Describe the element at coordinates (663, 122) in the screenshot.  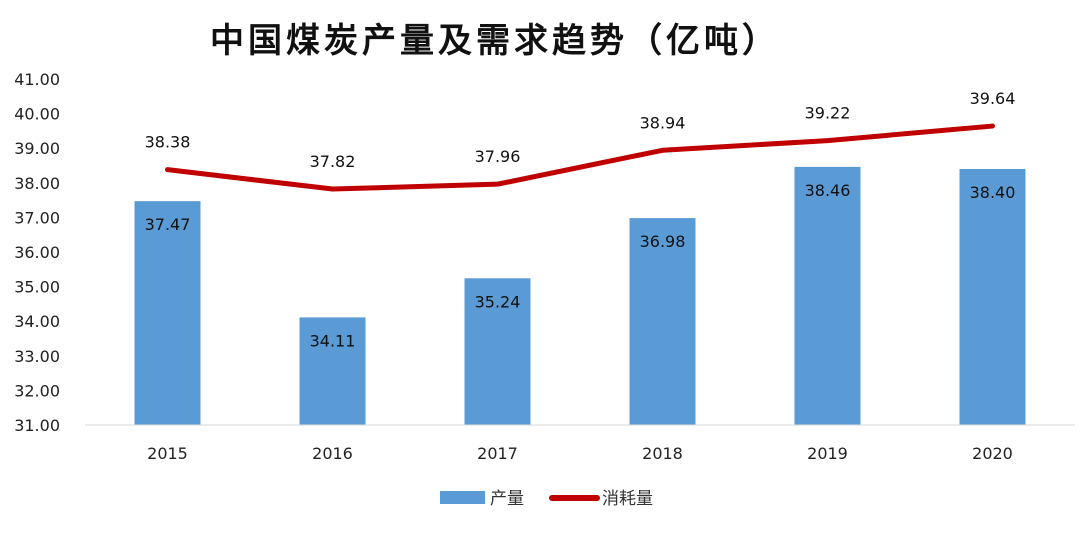
I see `line-data-label: 38.94` at that location.